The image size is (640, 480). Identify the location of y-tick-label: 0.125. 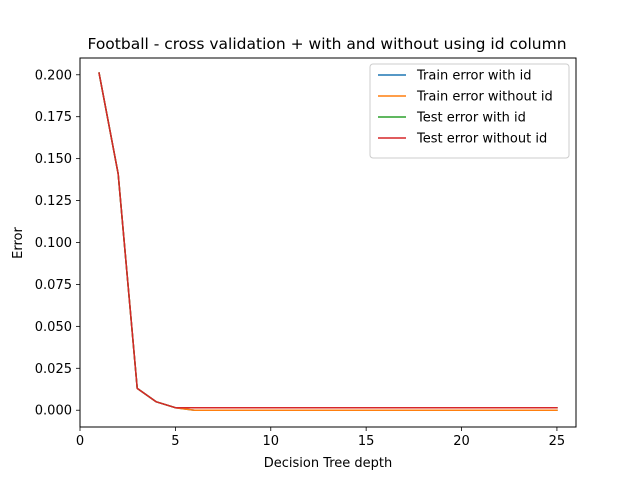
(53, 201).